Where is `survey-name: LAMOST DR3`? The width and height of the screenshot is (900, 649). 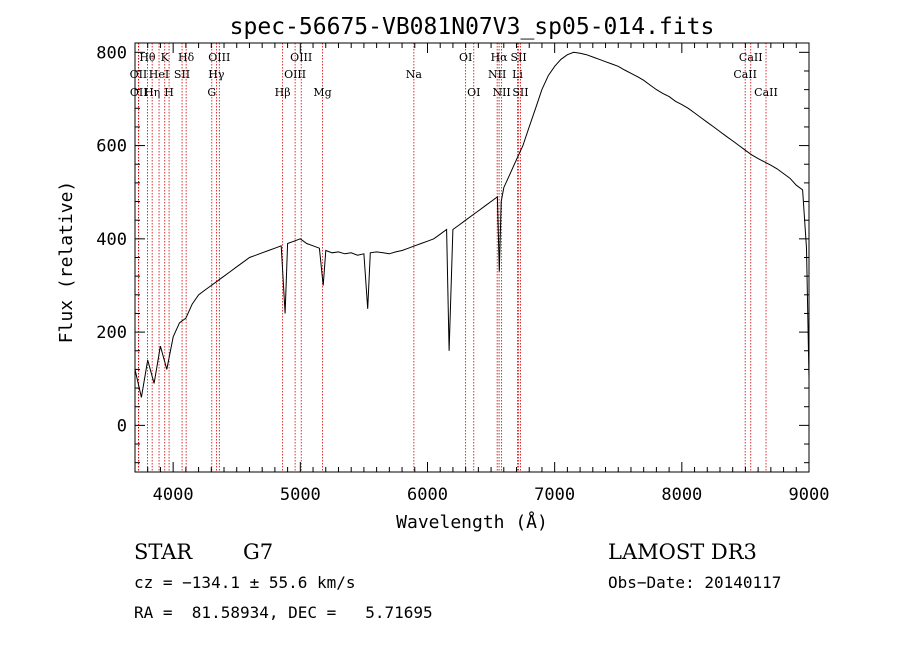 survey-name: LAMOST DR3 is located at coordinates (682, 552).